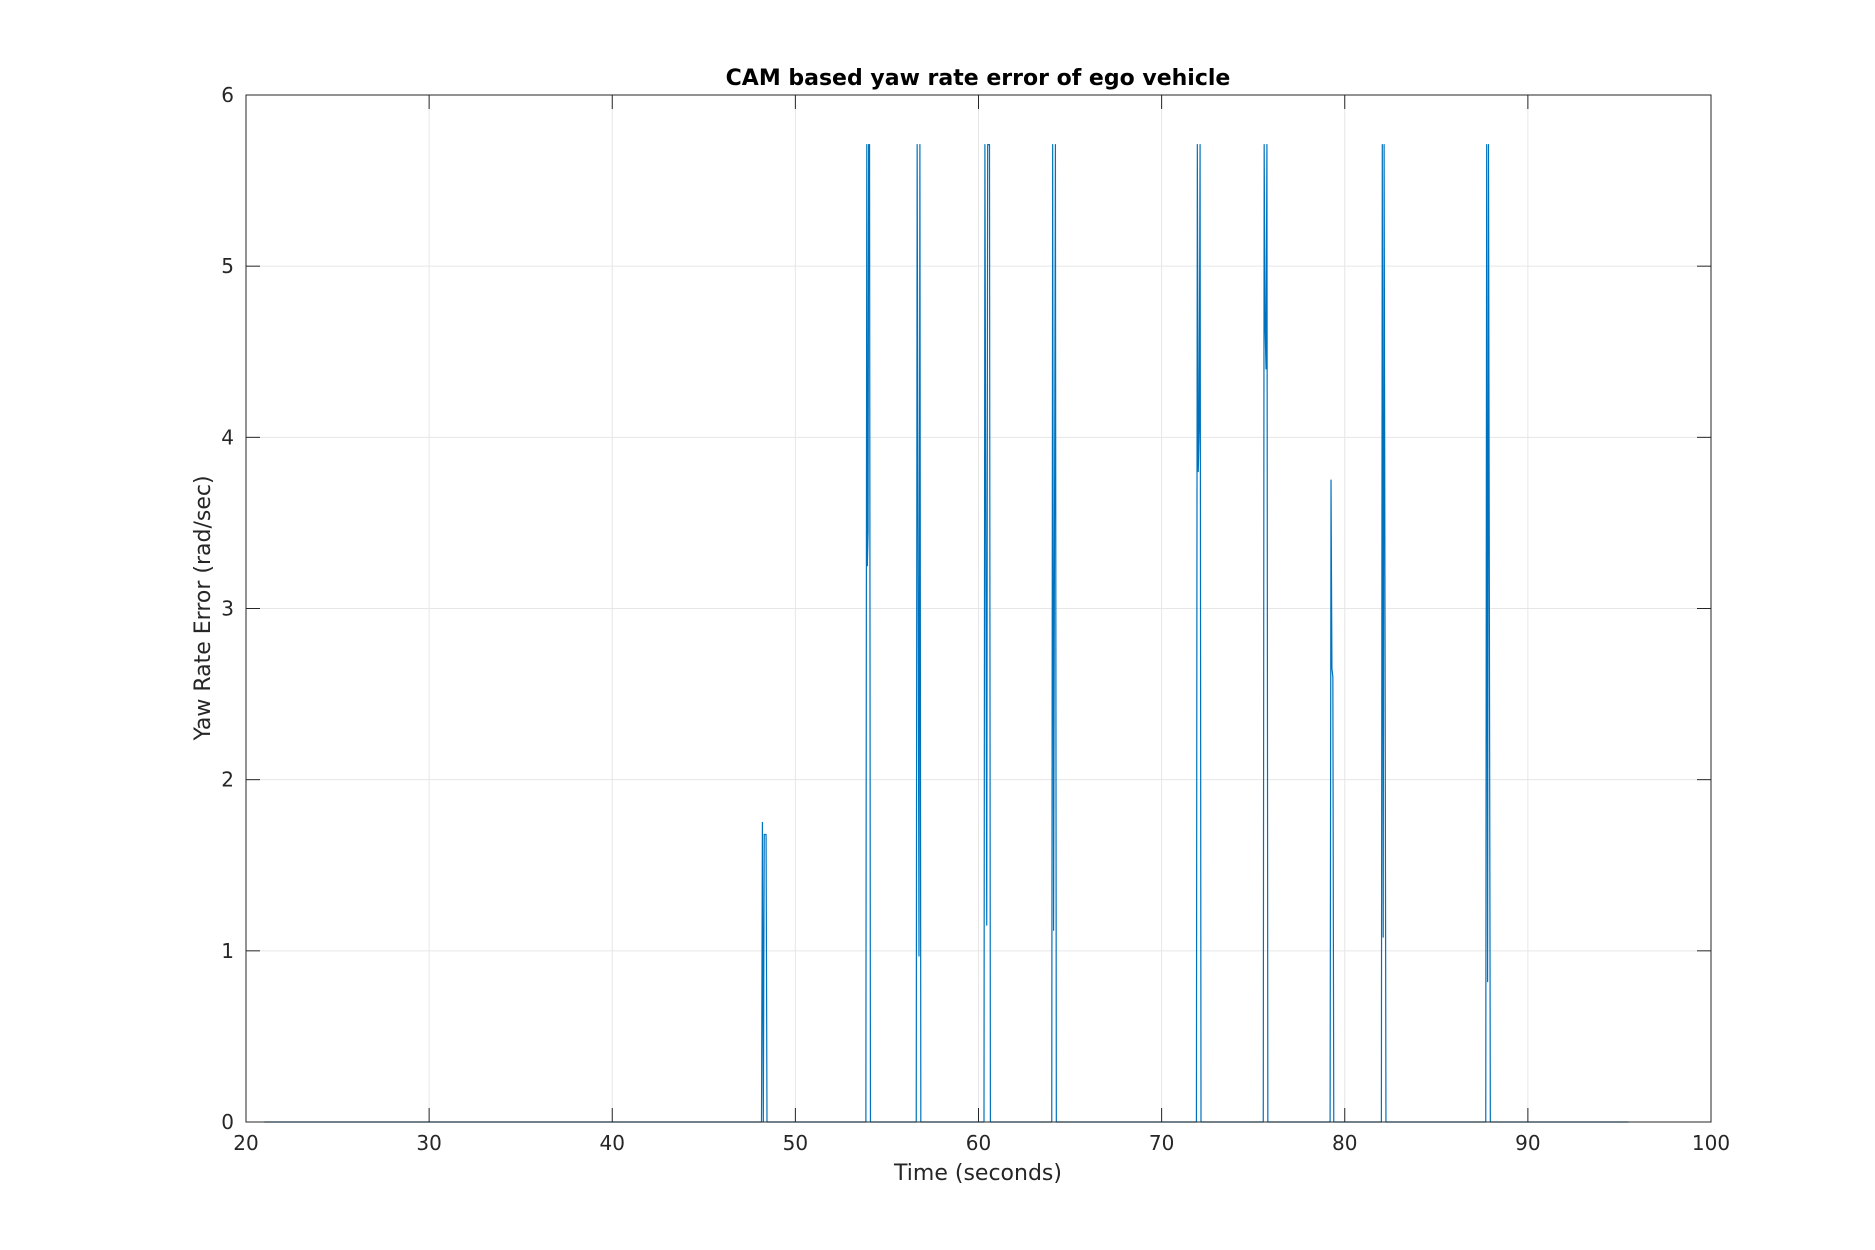  Describe the element at coordinates (227, 609) in the screenshot. I see `y-tick-label: 3` at that location.